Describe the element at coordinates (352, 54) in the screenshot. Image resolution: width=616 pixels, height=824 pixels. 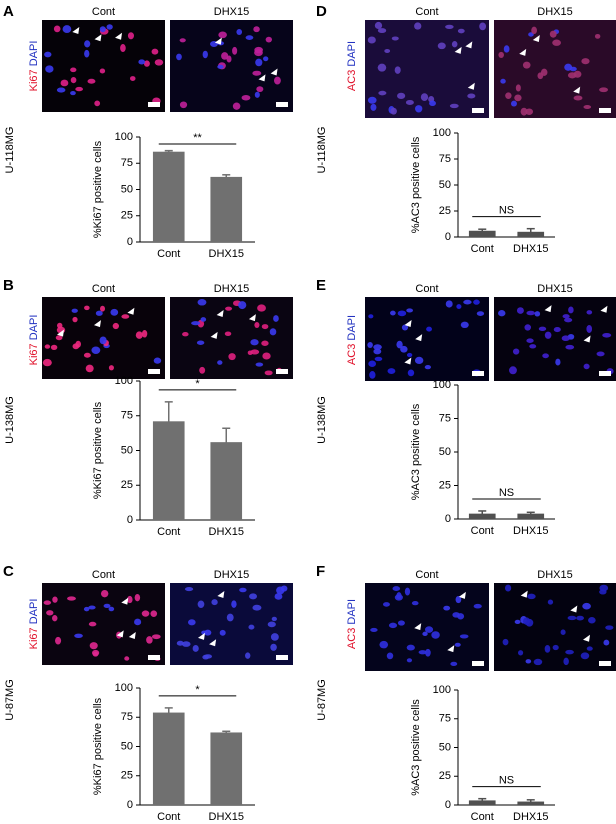
I see `counterstain-name: DAPI` at that location.